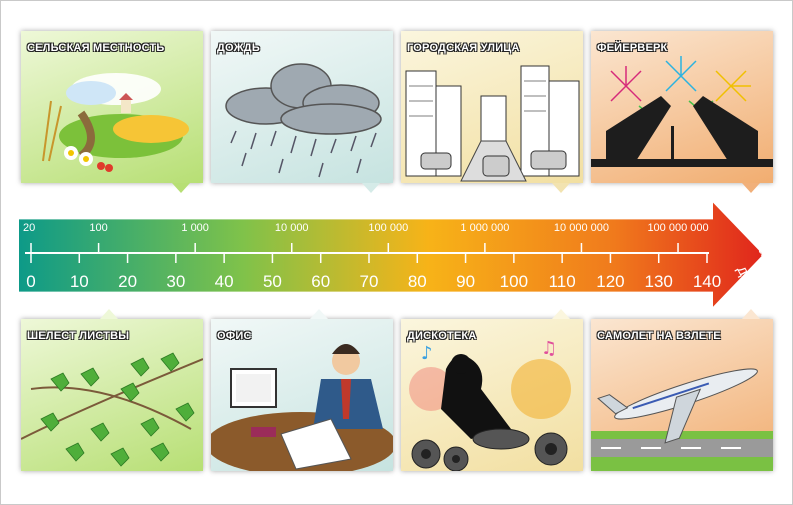  I want to click on db-tick-label: 120, so click(610, 281).